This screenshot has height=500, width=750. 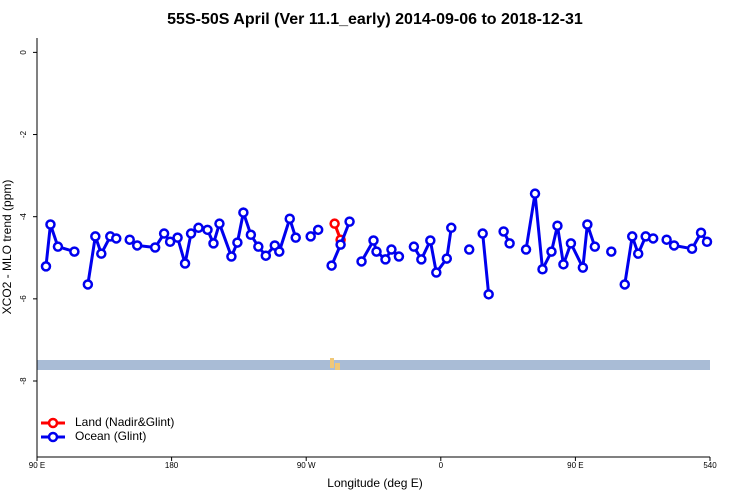 I want to click on x-tick-label: 0, so click(x=441, y=465).